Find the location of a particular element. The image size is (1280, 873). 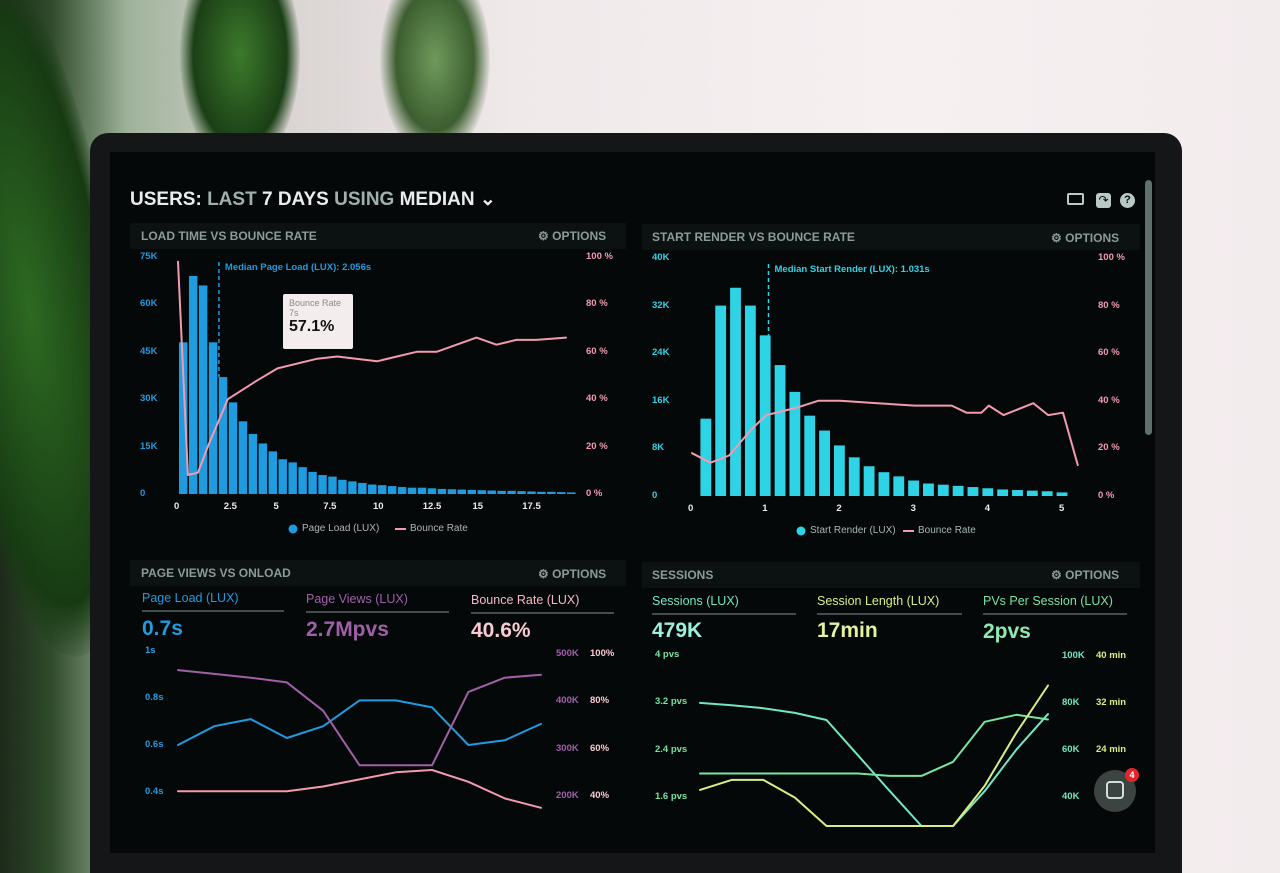

median-annotation: Median Page Load (LUX): 2.056s is located at coordinates (298, 267).